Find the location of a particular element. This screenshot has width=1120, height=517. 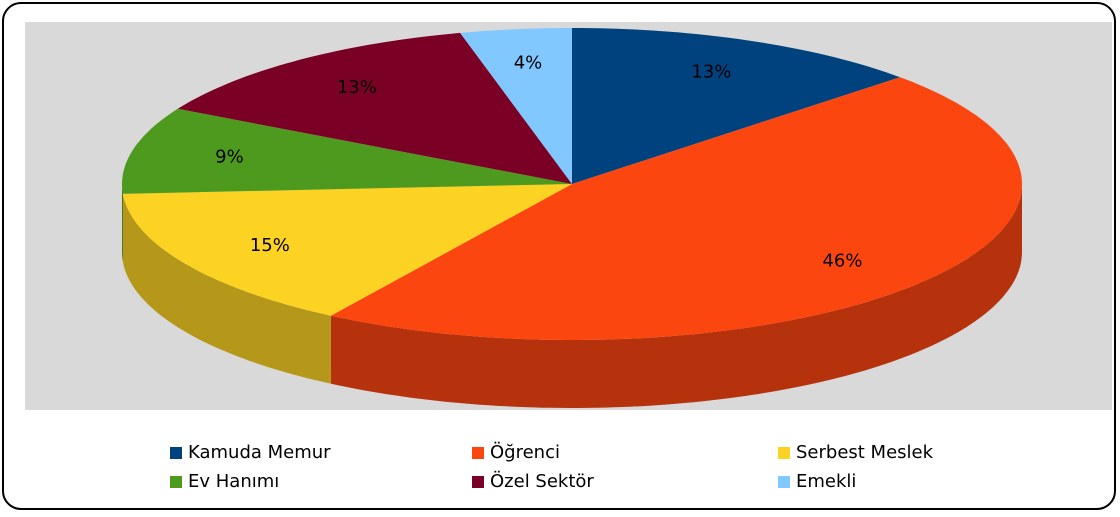

legend-label: Kamuda Memur is located at coordinates (259, 452).